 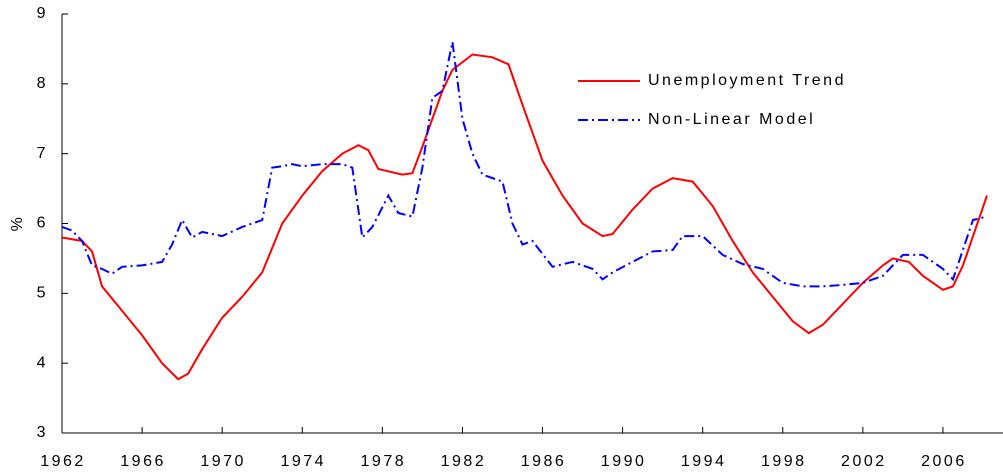 What do you see at coordinates (731, 119) in the screenshot?
I see `legend-label: Non-Linear Model` at bounding box center [731, 119].